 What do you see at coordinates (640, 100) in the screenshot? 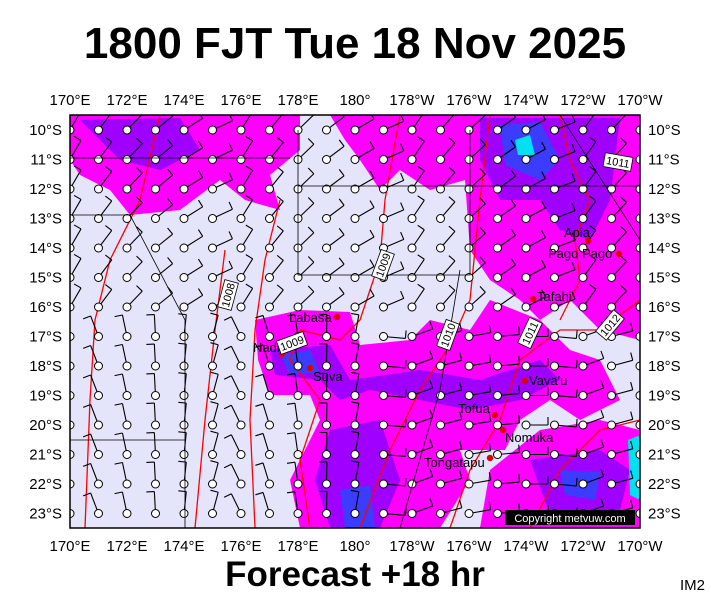
I see `longitude-label: 170°W` at bounding box center [640, 100].